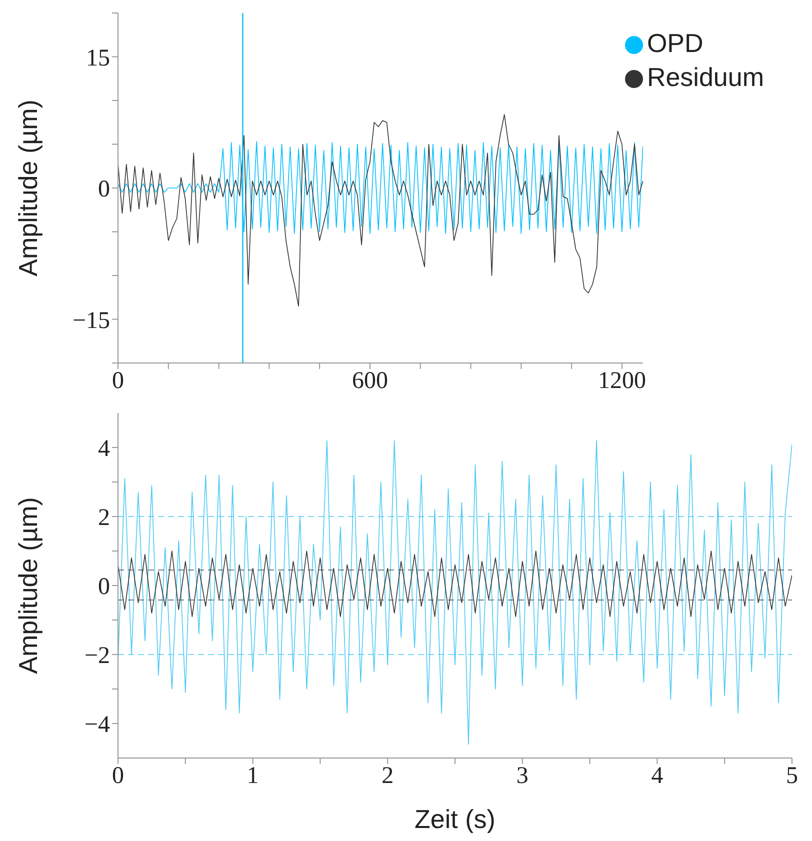 This screenshot has height=841, width=812. Describe the element at coordinates (792, 776) in the screenshot. I see `x-tick-label: 5` at that location.